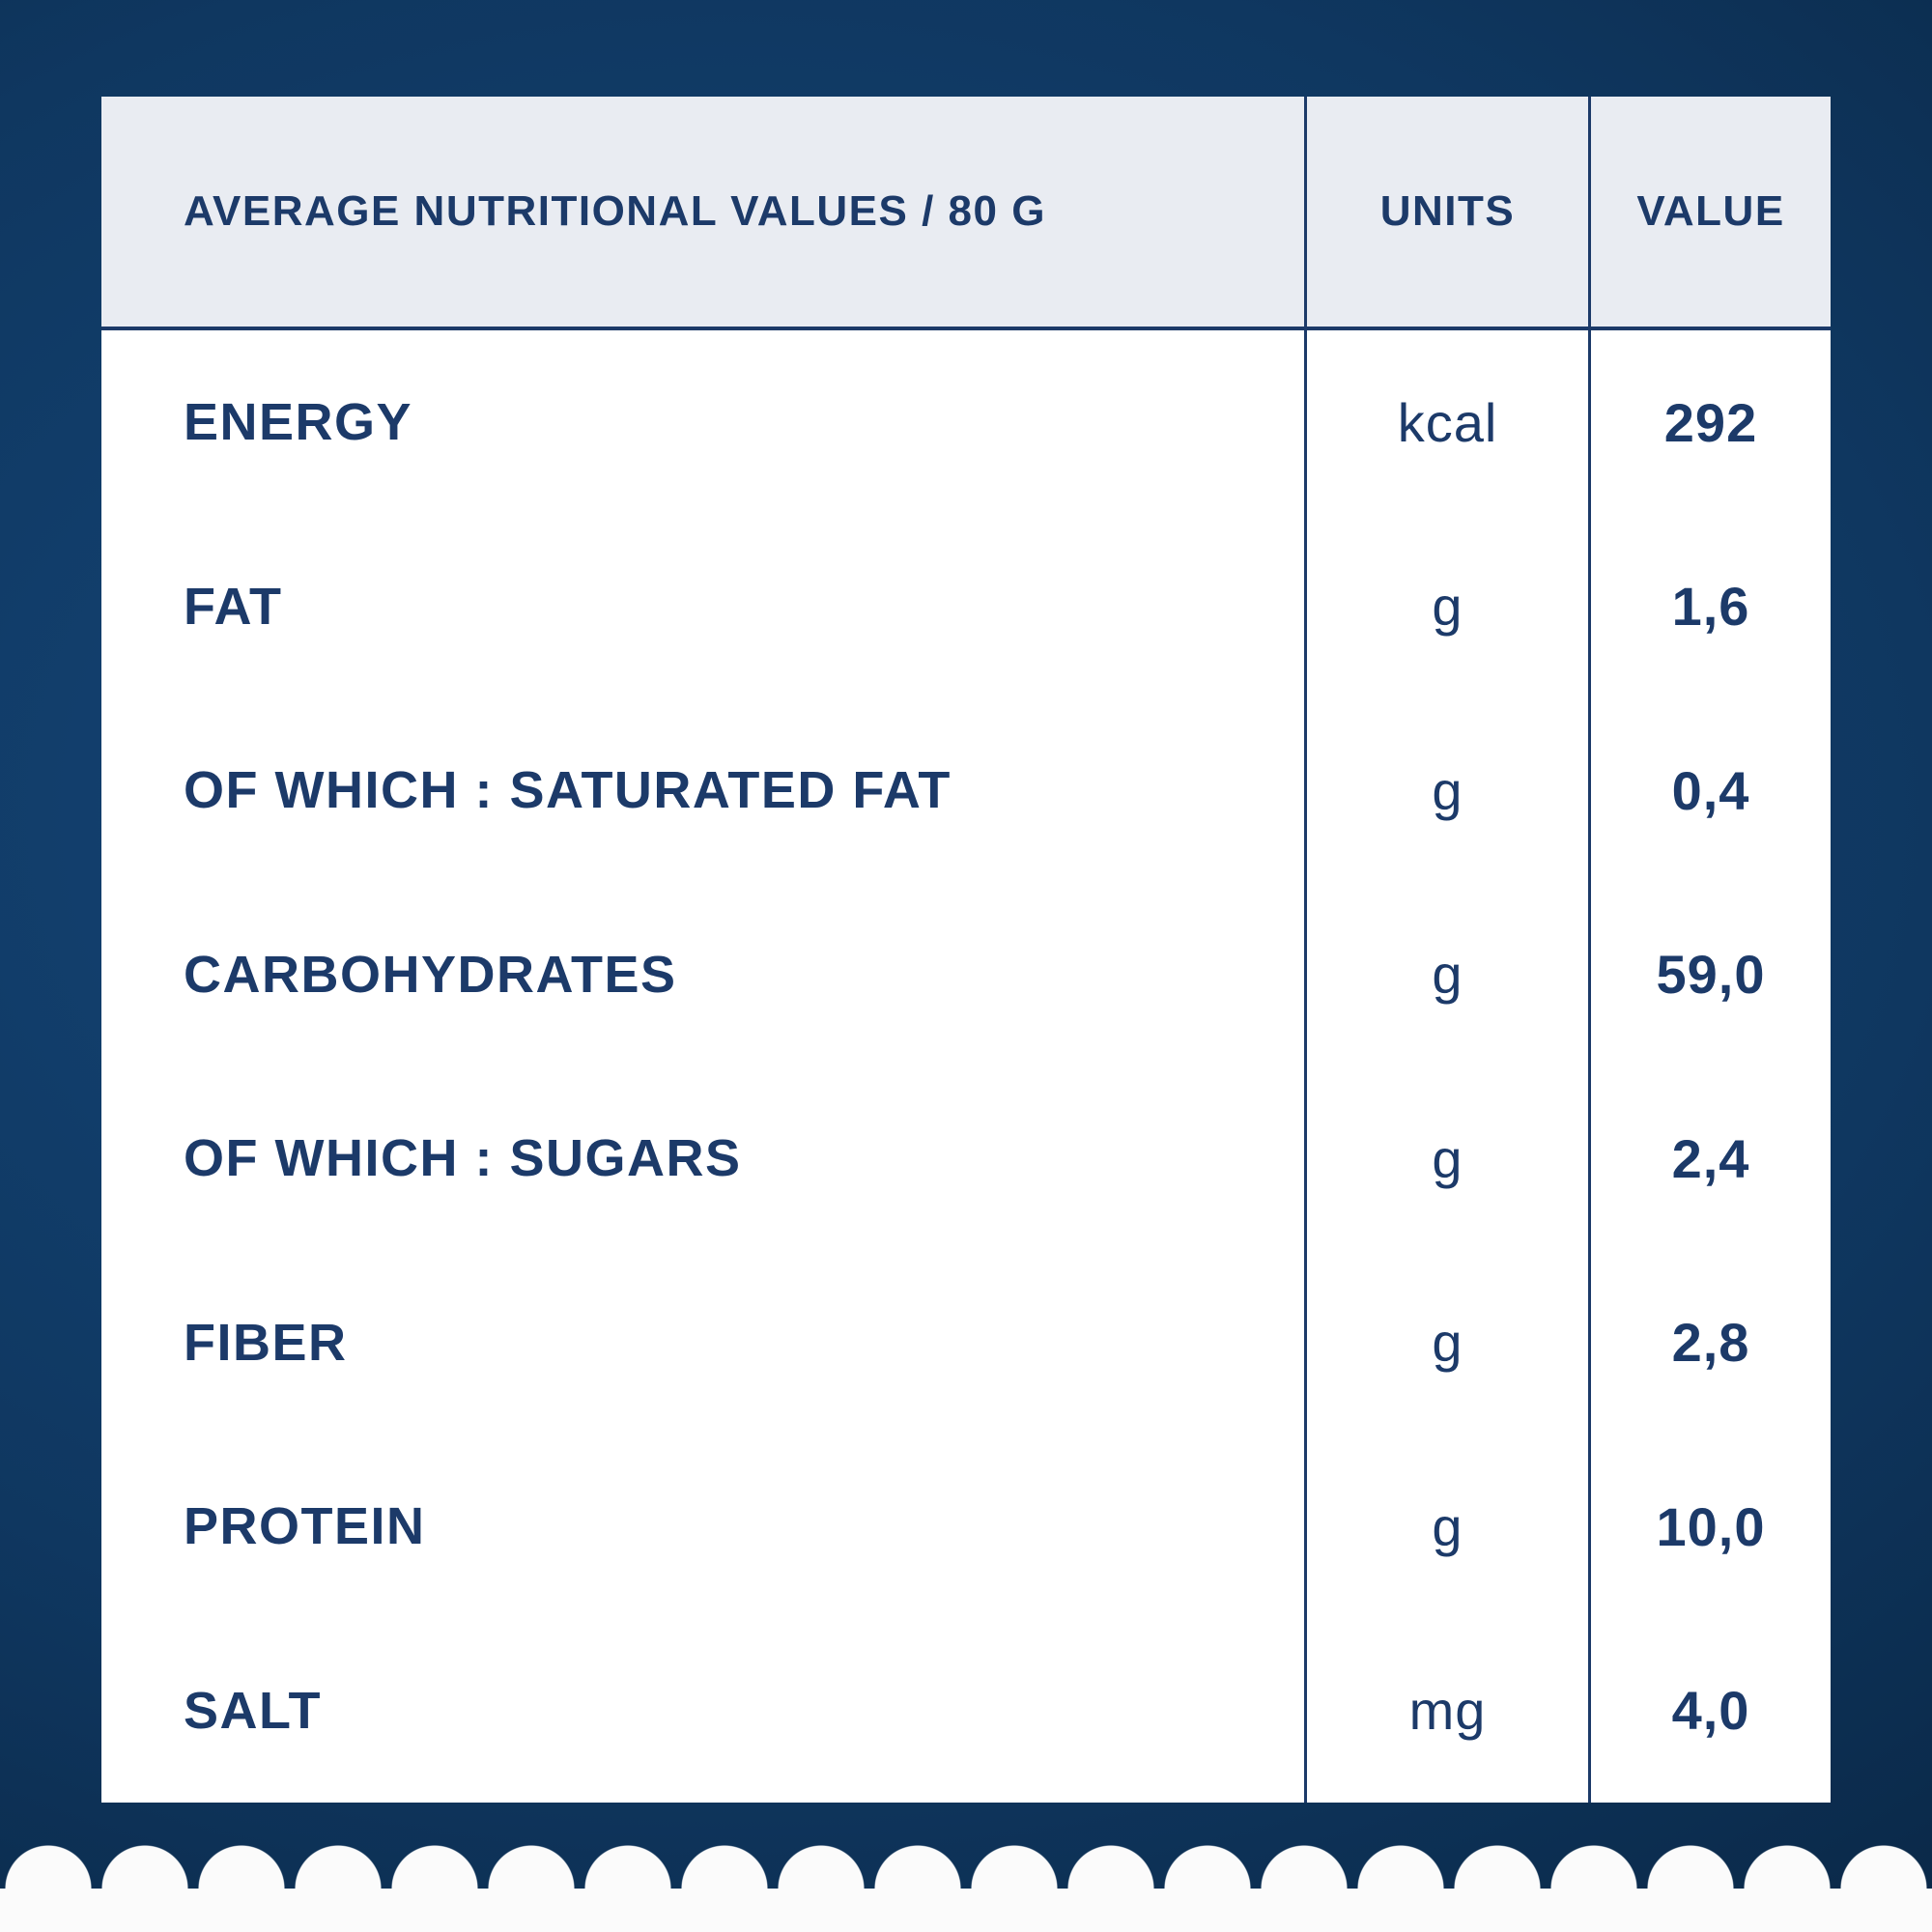  I want to click on row-units: mg, so click(1447, 1710).